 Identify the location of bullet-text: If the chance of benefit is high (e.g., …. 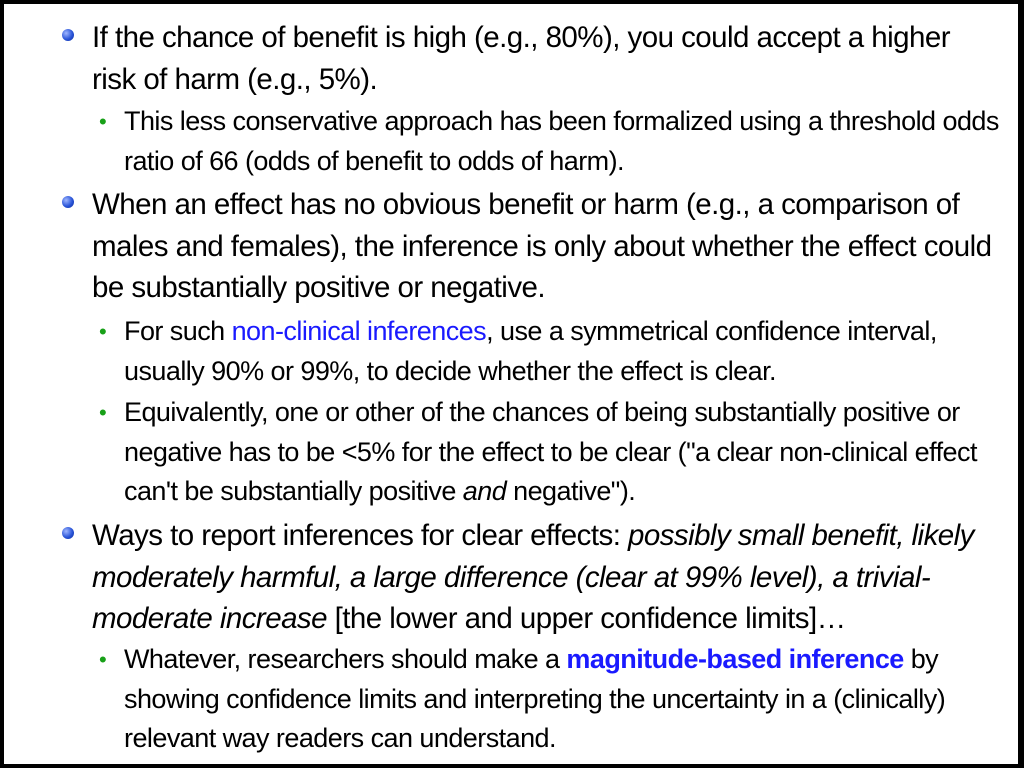
(521, 58).